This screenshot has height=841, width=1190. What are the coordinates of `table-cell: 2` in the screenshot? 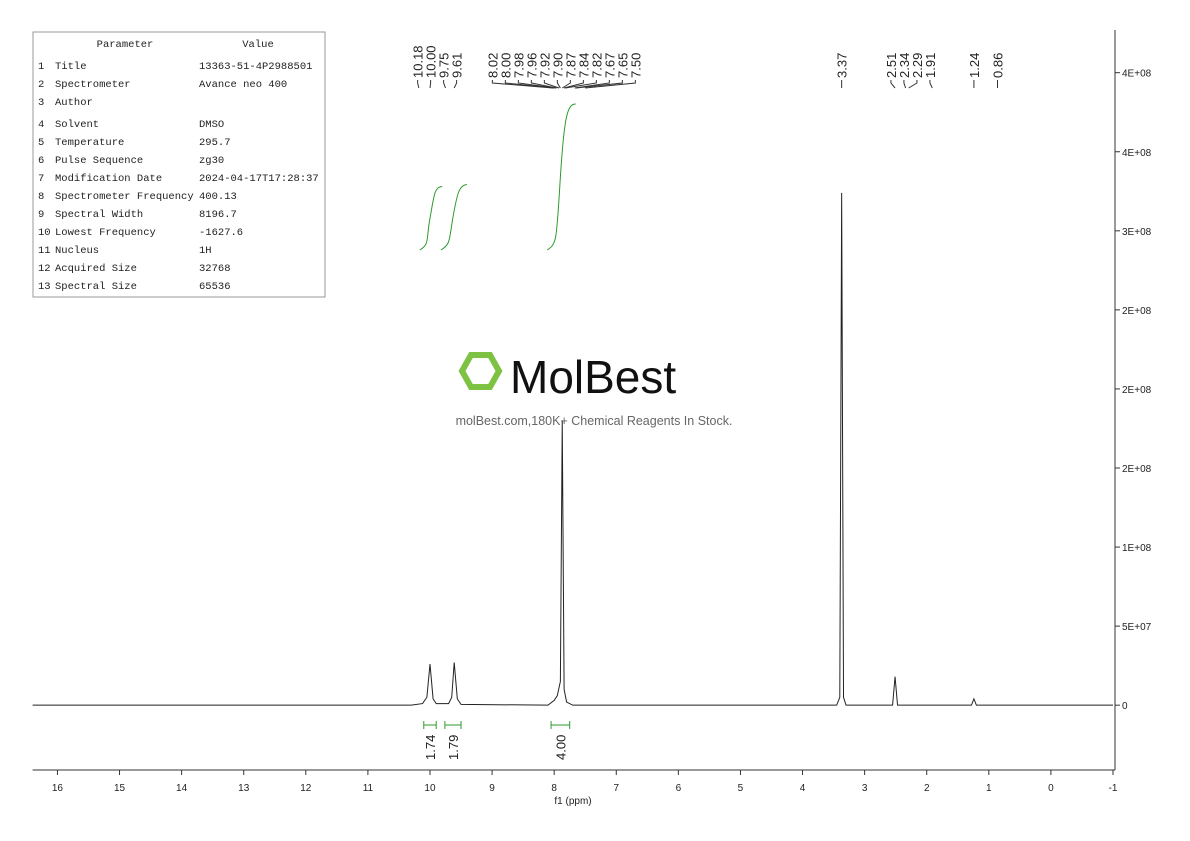 It's located at (41, 85).